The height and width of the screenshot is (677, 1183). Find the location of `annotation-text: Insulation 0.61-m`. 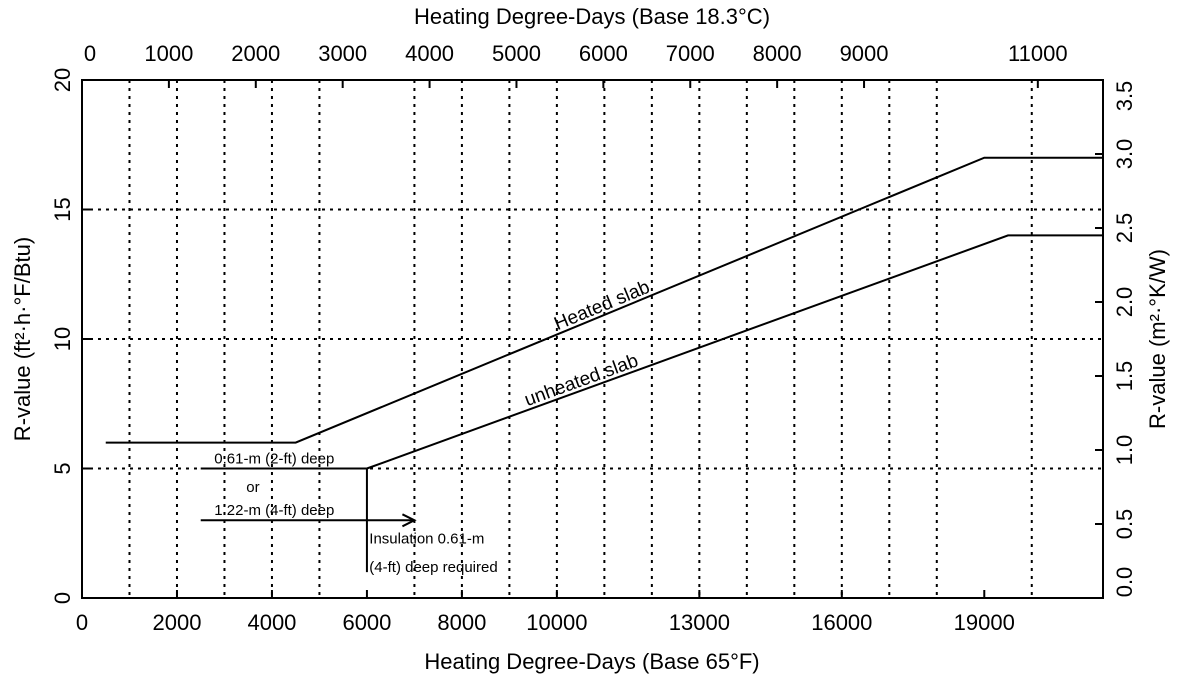

annotation-text: Insulation 0.61-m is located at coordinates (426, 539).